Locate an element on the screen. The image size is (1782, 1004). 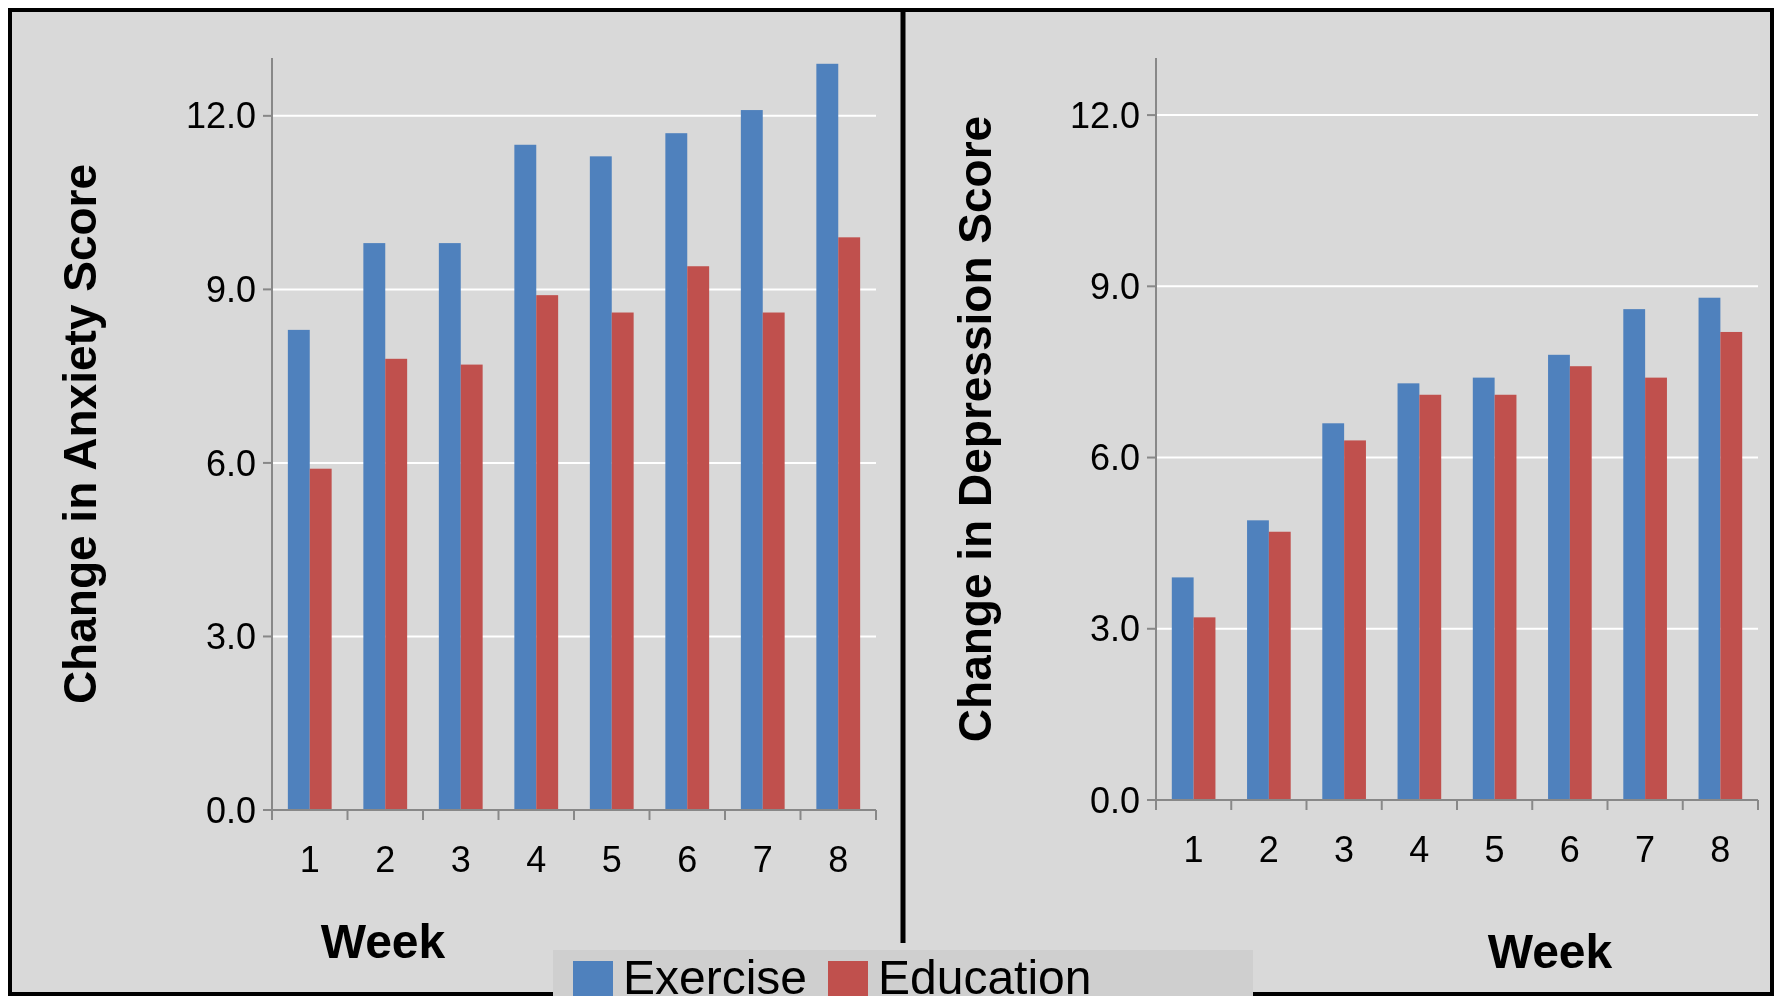
y-axis-title: Change in Depression Score is located at coordinates (975, 429).